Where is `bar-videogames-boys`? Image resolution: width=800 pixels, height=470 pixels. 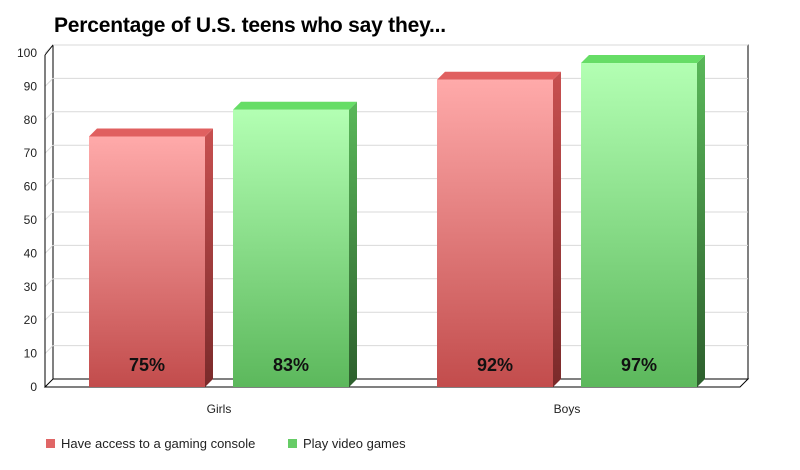 bar-videogames-boys is located at coordinates (639, 225).